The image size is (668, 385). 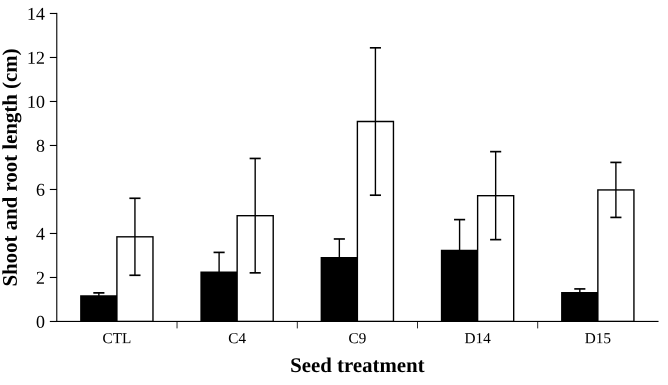 I want to click on y-tick-label: 2, so click(x=40, y=278).